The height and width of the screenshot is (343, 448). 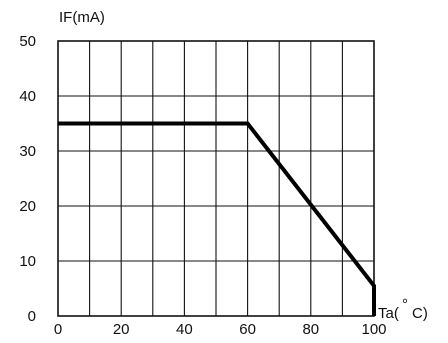 I want to click on x-tick-labels: 0 20 40 60 80 100, so click(x=220, y=329).